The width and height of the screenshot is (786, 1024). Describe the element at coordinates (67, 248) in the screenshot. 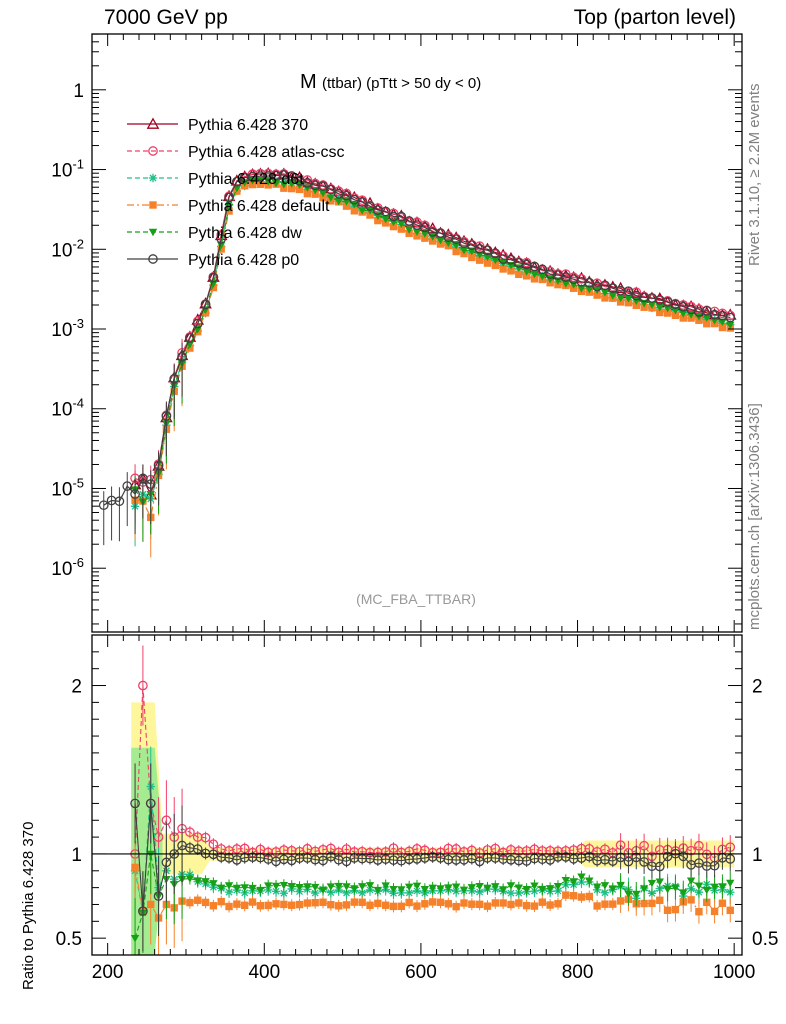

I see `y-tick-label: 10⁻²` at that location.